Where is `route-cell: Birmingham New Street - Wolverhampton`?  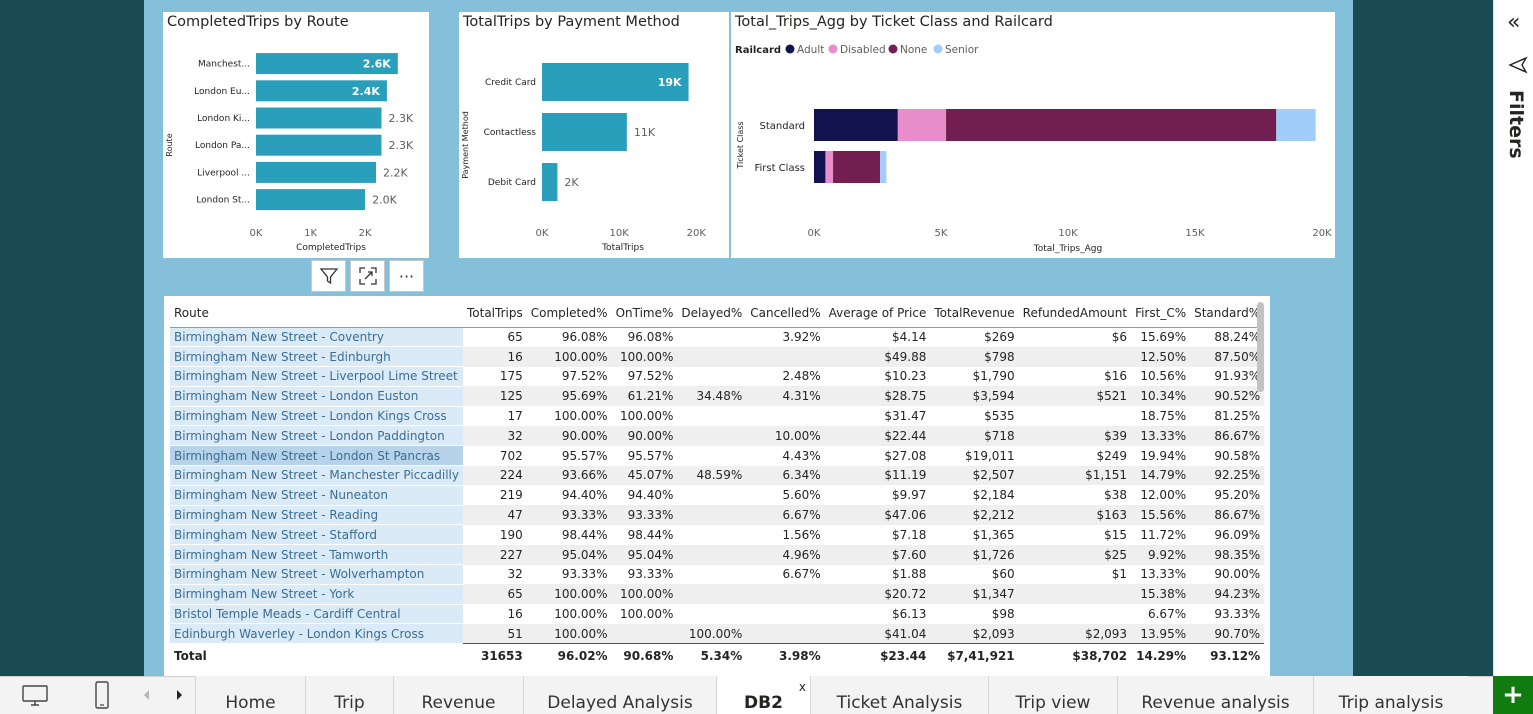 route-cell: Birmingham New Street - Wolverhampton is located at coordinates (316, 574).